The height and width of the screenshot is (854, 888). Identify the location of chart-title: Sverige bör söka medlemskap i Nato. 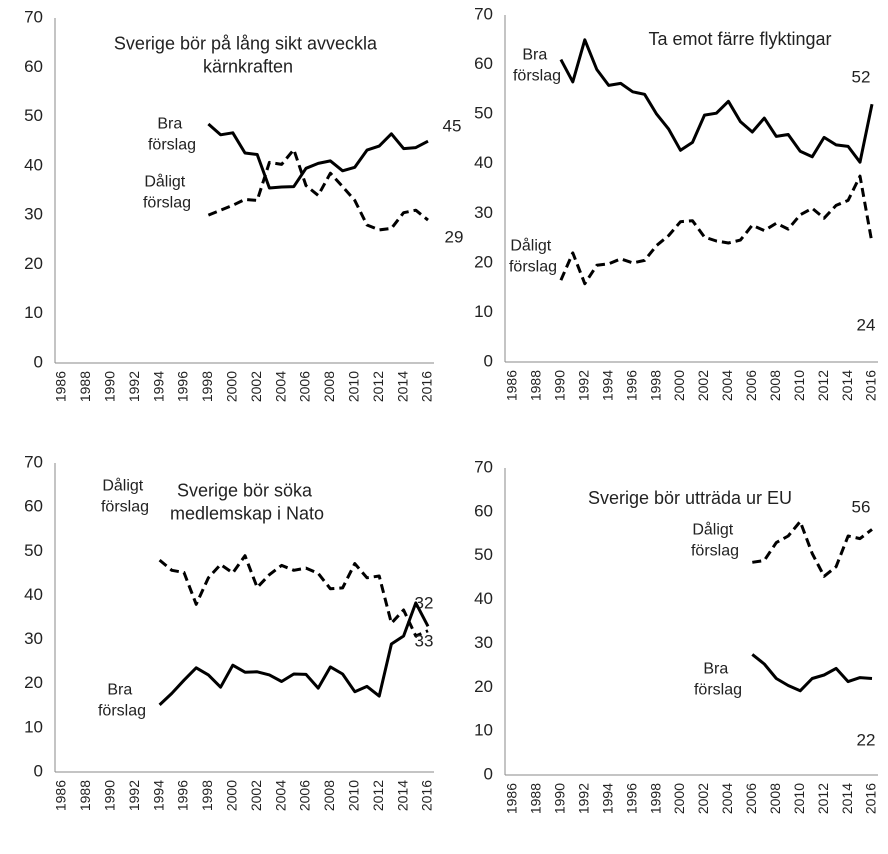
(247, 501).